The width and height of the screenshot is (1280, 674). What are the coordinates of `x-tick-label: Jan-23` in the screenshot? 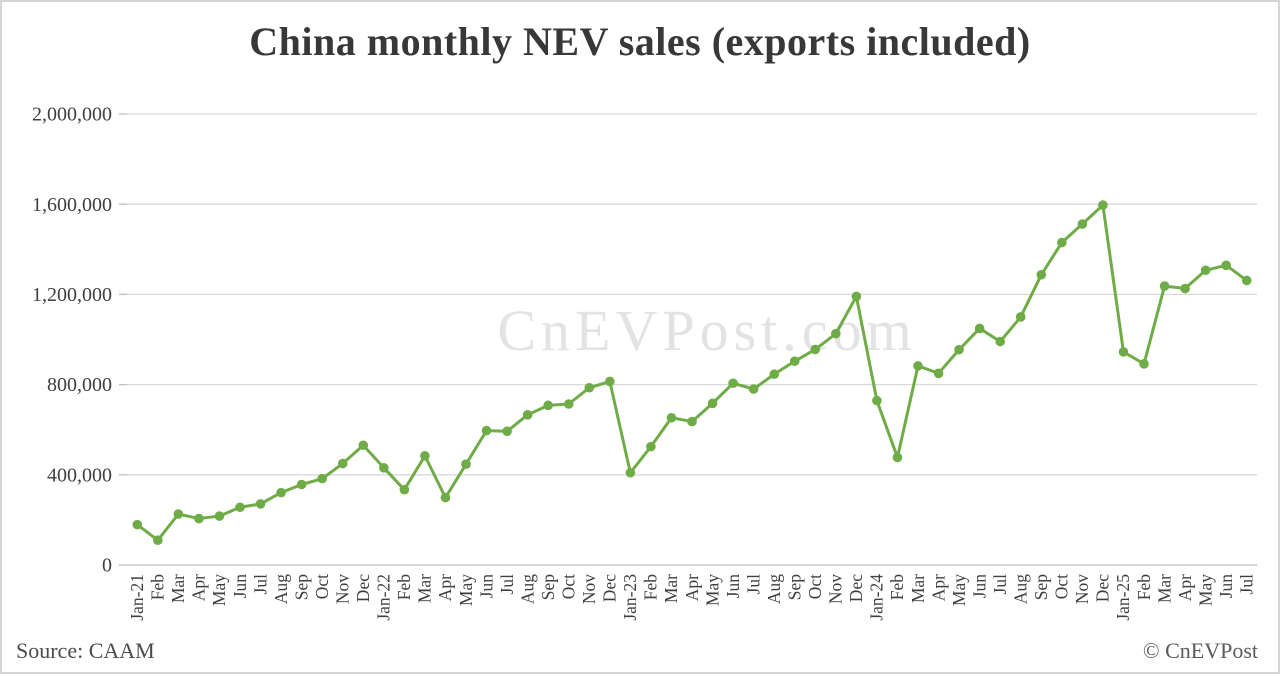 It's located at (630, 597).